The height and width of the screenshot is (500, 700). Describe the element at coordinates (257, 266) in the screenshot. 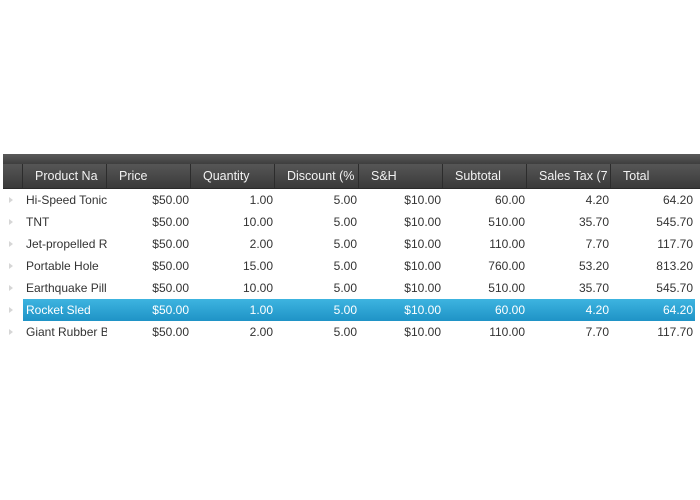

I see `quantity-cell: 15.00` at that location.